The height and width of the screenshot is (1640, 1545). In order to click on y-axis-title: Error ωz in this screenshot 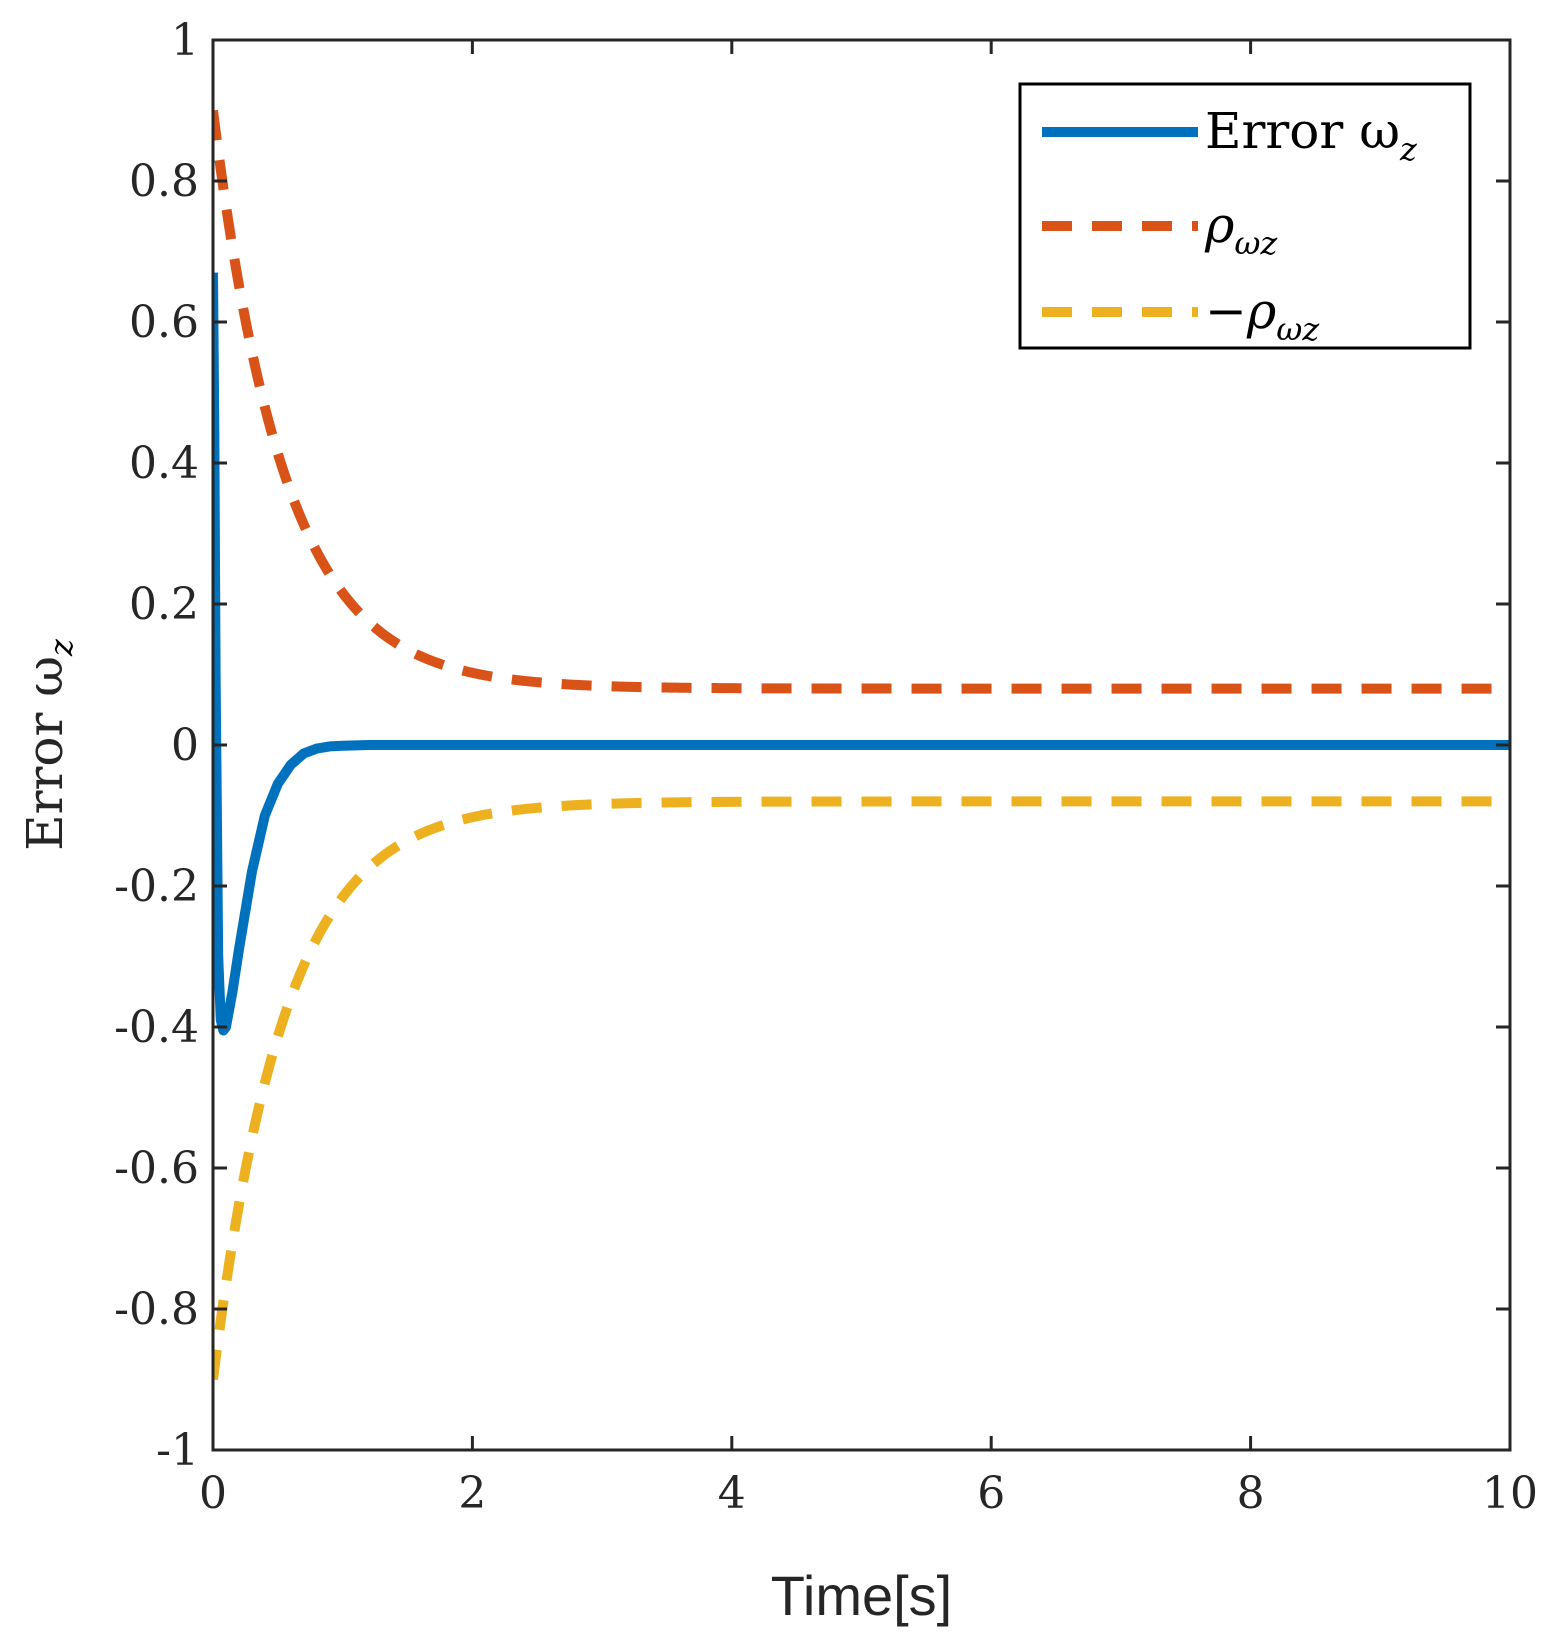, I will do `click(48, 744)`.